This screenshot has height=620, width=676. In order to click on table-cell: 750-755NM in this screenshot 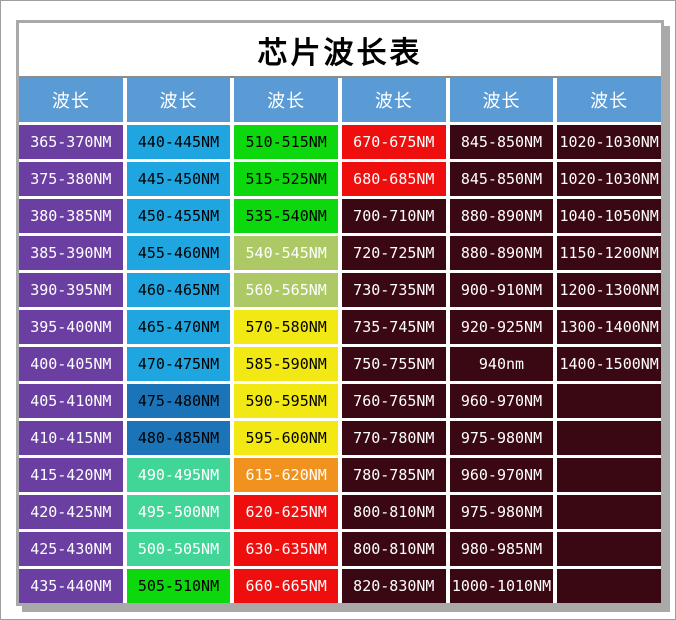, I will do `click(393, 364)`.